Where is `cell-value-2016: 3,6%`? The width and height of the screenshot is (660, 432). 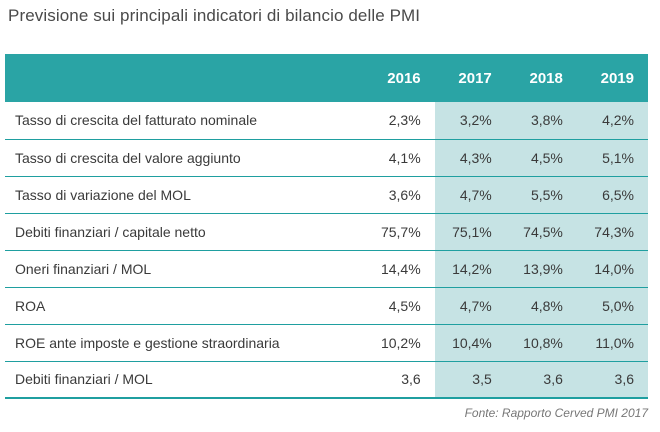 cell-value-2016: 3,6% is located at coordinates (392, 195).